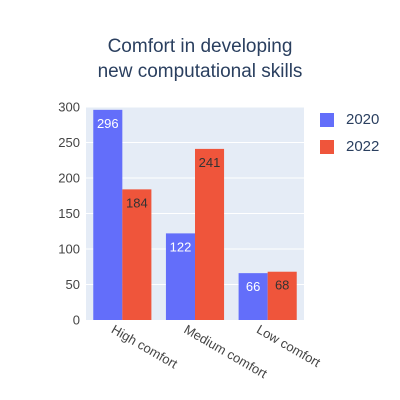  Describe the element at coordinates (76, 320) in the screenshot. I see `y-tick-label-0: 0` at that location.